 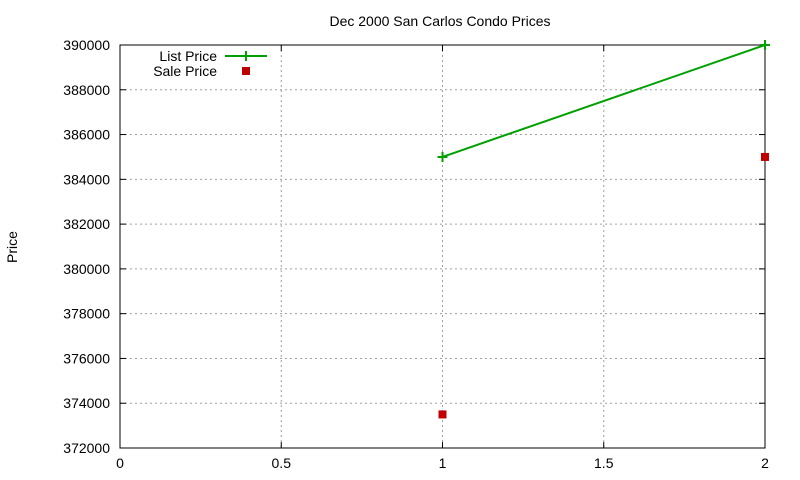 What do you see at coordinates (120, 463) in the screenshot?
I see `x-tick-label: 0` at bounding box center [120, 463].